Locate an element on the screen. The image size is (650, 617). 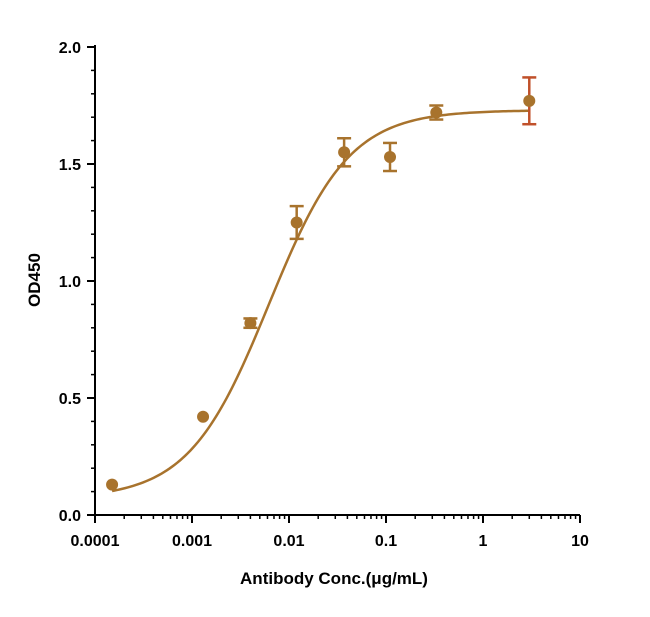
x-tick-label: 0.01 is located at coordinates (288, 541).